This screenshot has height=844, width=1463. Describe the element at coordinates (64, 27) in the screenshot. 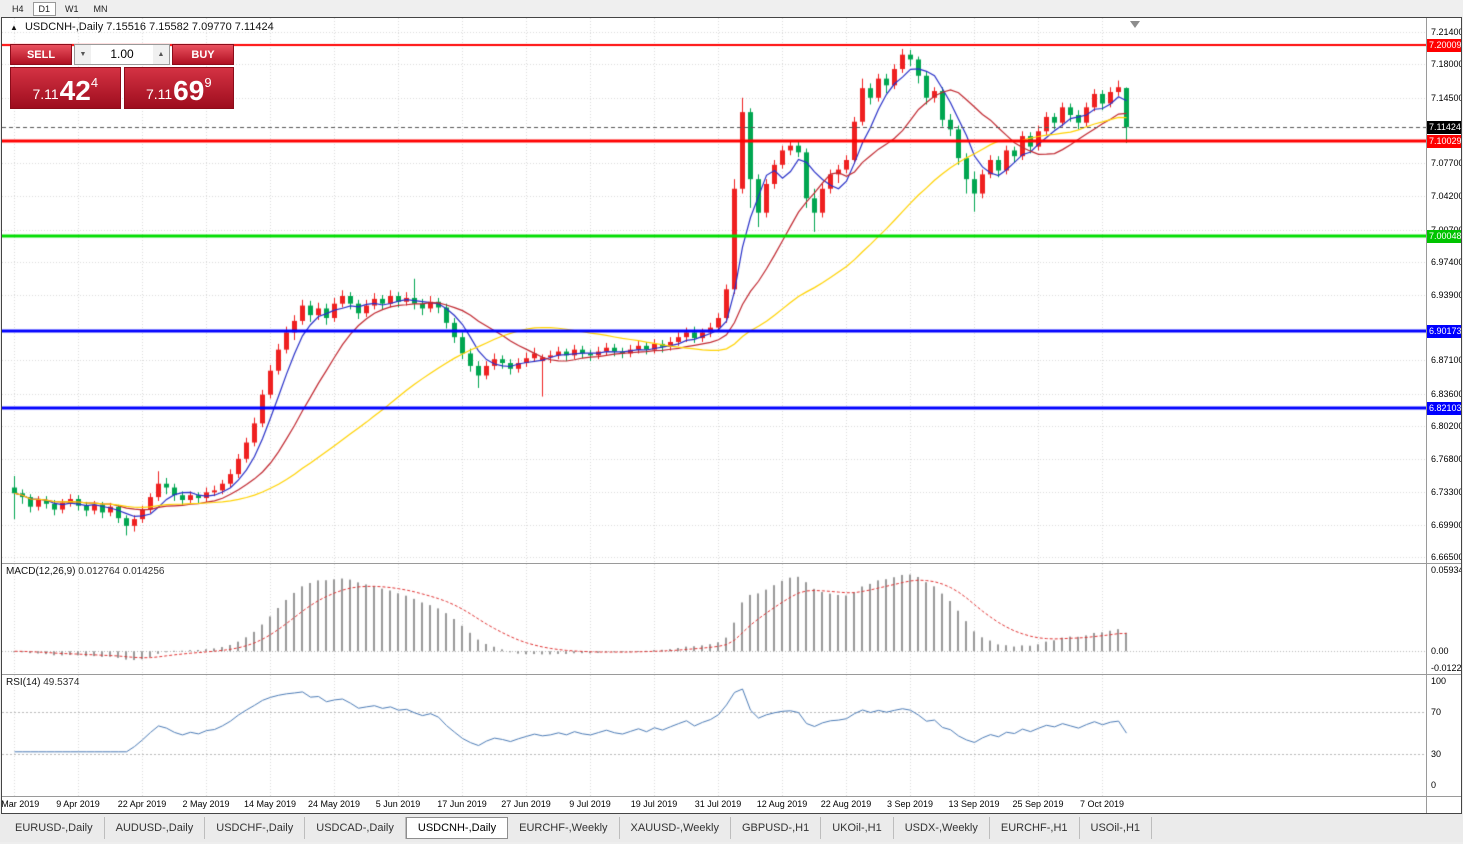

I see `chart-symbol-period: USDCNH-,Daily` at that location.